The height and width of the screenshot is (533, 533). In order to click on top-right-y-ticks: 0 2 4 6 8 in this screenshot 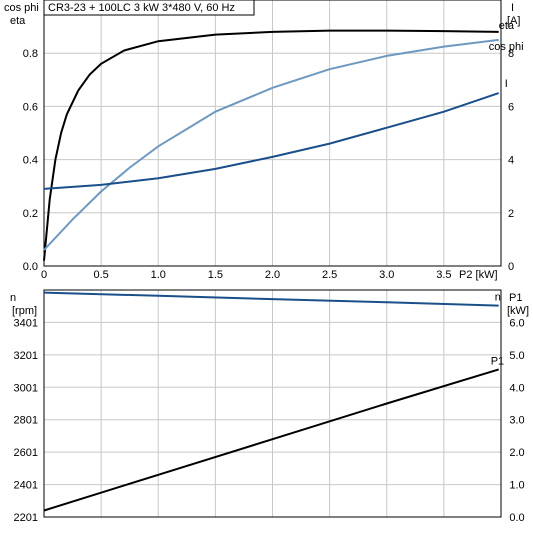, I will do `click(511, 160)`.